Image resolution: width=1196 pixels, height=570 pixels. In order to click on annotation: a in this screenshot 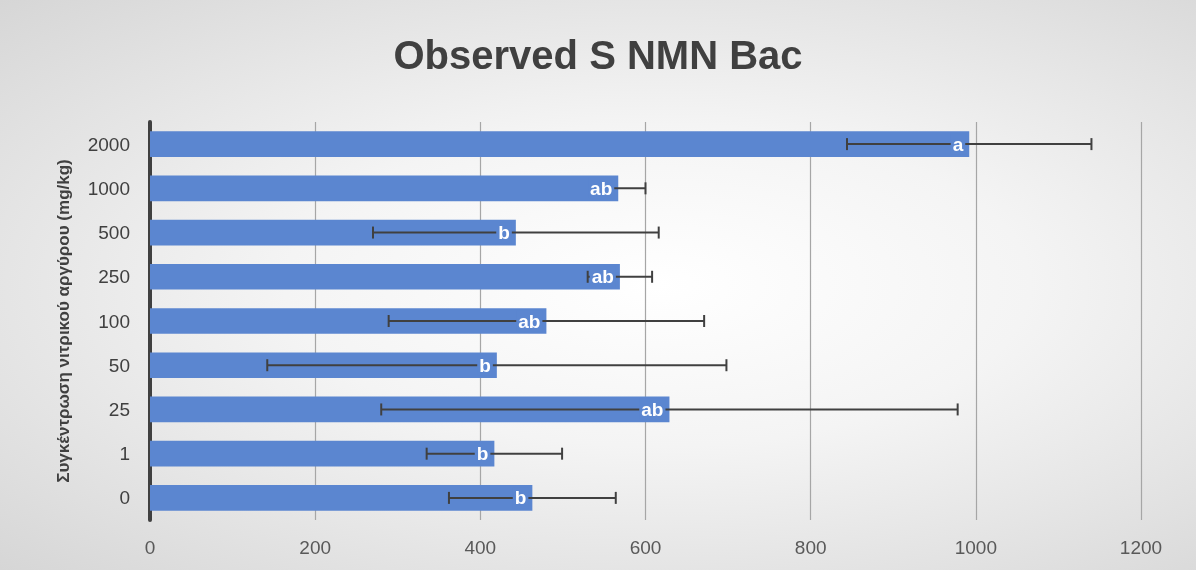, I will do `click(958, 144)`.